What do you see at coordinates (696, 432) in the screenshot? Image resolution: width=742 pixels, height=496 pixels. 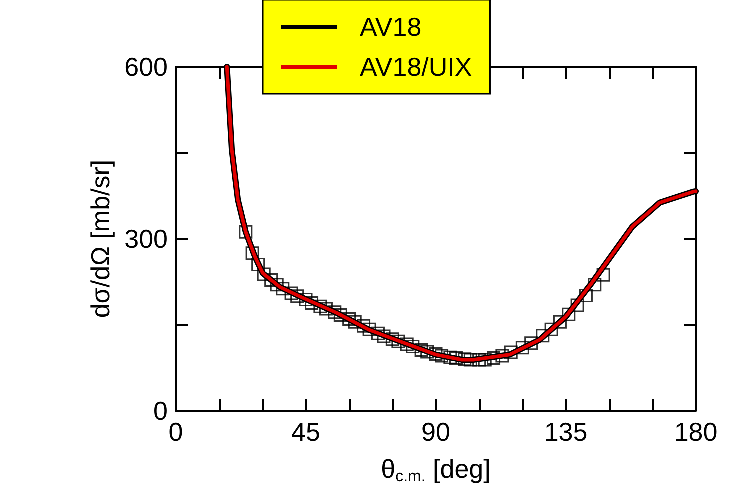 I see `x-tick-label: 180` at bounding box center [696, 432].